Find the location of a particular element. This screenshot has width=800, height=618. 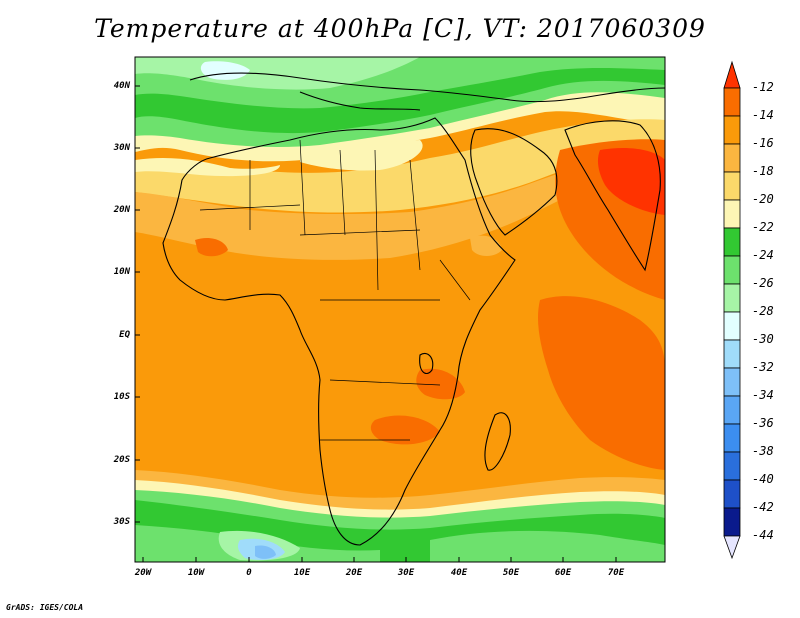

credit-text: GrADS: IGES/COLA is located at coordinates (45, 607).